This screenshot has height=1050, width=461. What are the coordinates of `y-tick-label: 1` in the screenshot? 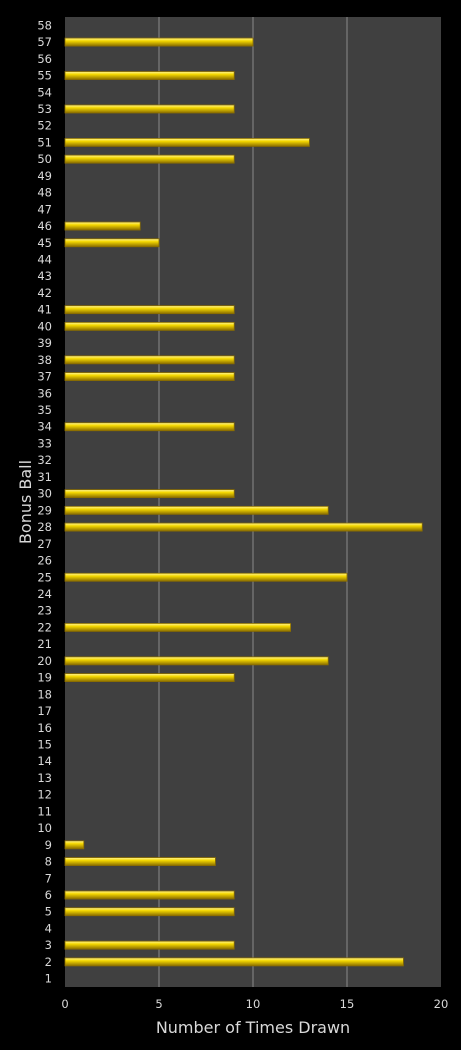 It's located at (48, 979).